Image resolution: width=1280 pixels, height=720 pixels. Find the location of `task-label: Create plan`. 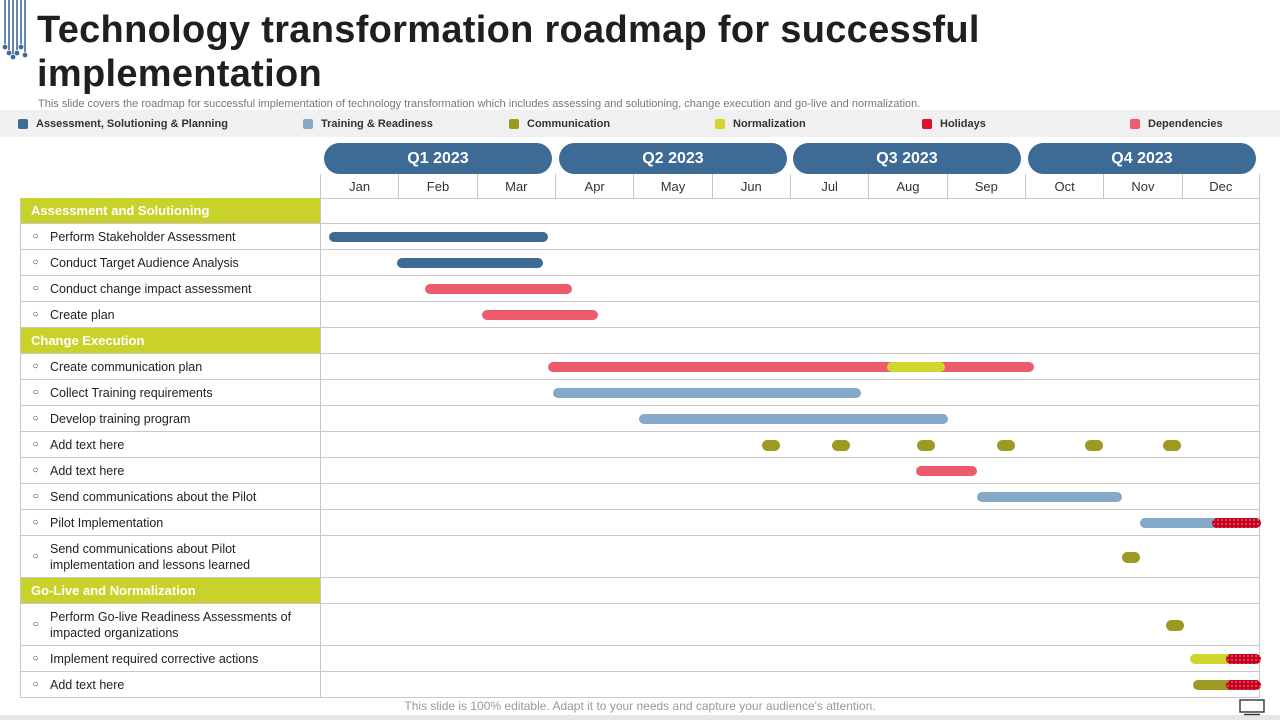

task-label: Create plan is located at coordinates (82, 314).